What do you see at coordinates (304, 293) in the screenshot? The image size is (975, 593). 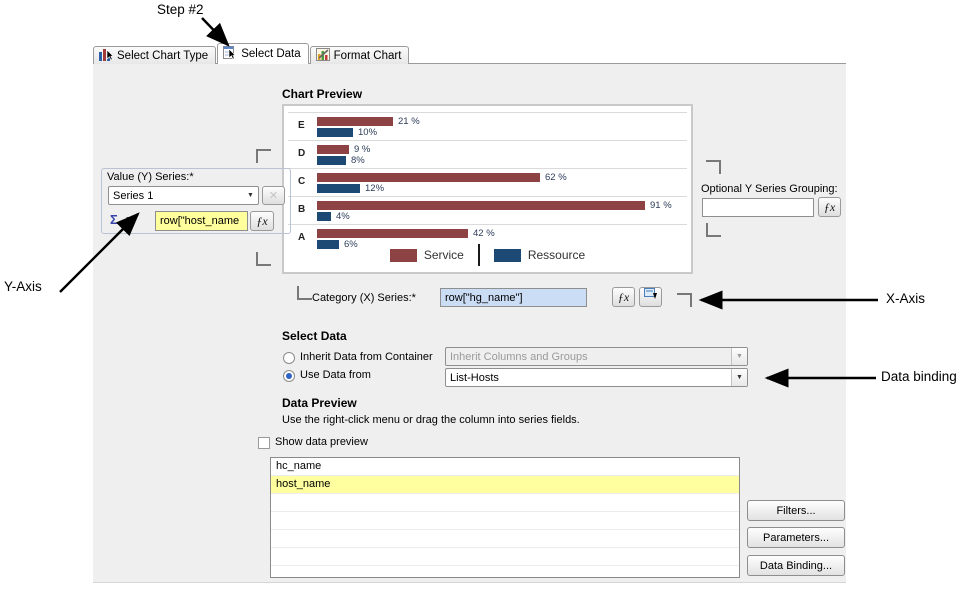 I see `drop-bracket-x-left` at bounding box center [304, 293].